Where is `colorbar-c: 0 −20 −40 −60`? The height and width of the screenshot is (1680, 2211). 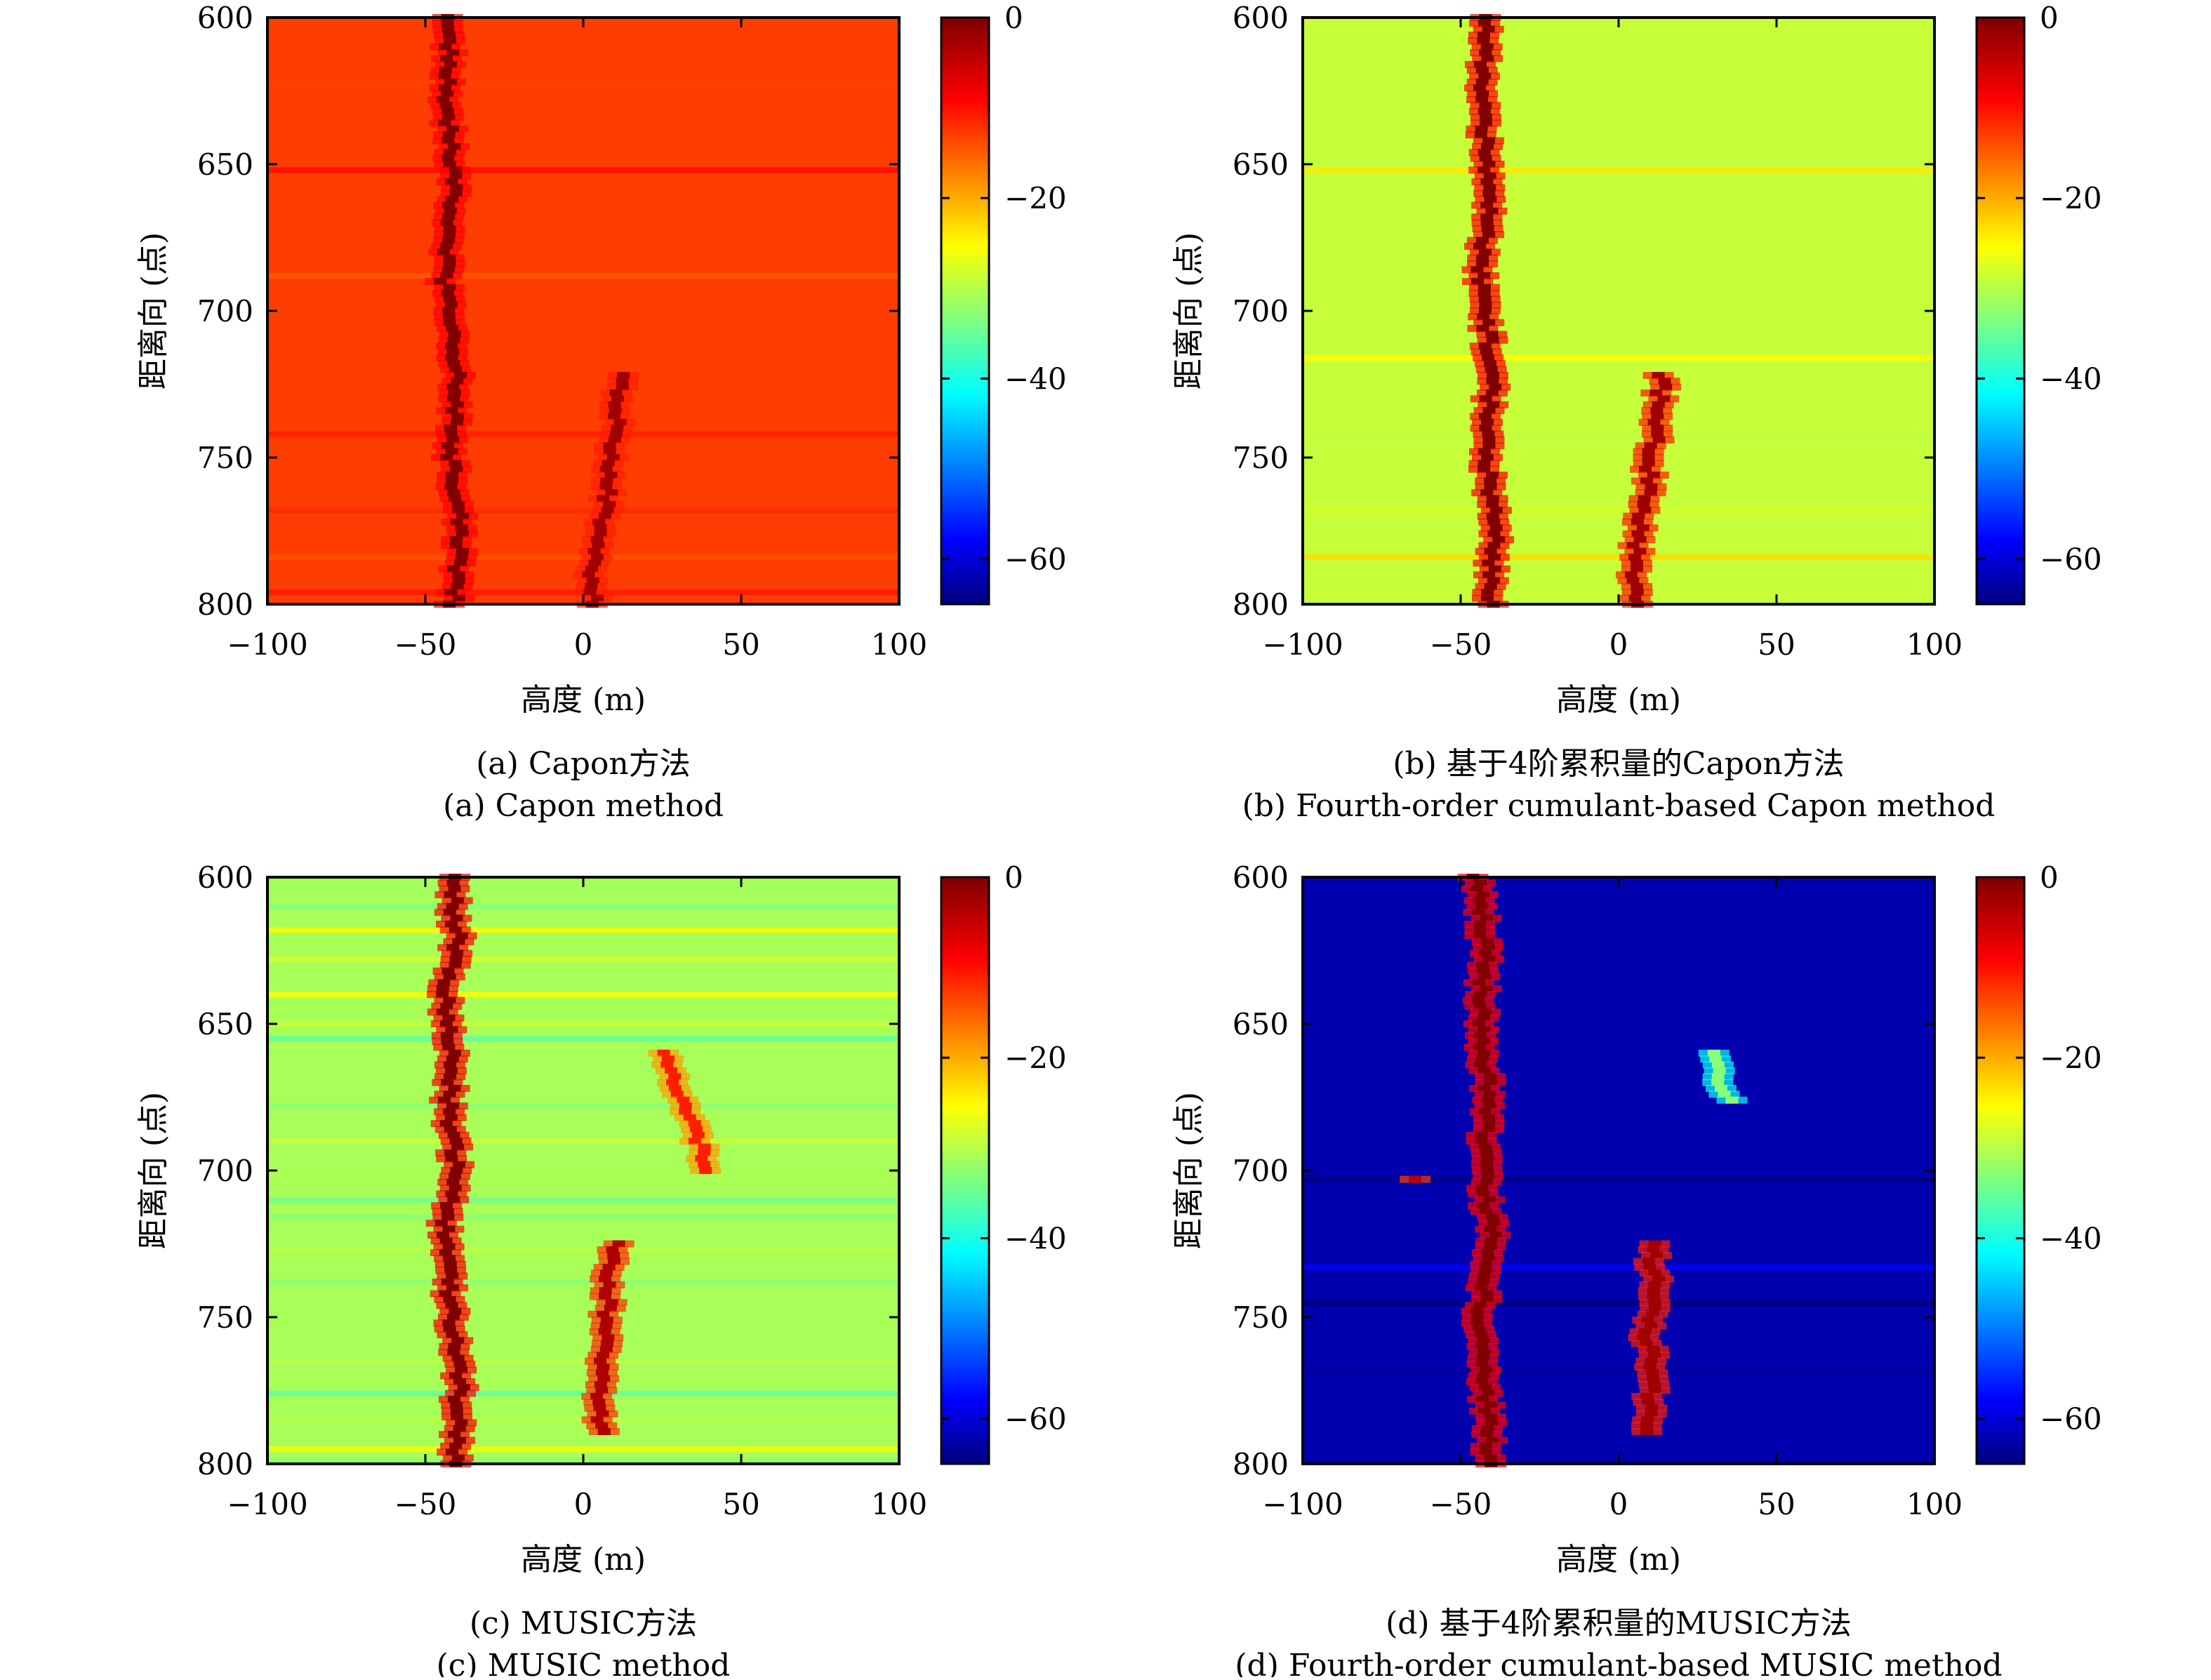 colorbar-c: 0 −20 −40 −60 is located at coordinates (1003, 1162).